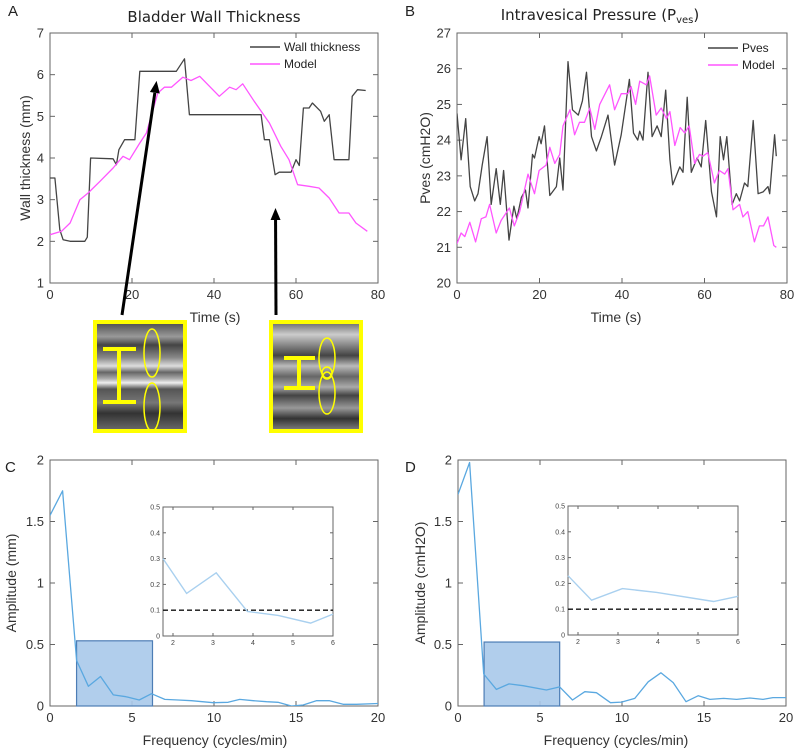 This screenshot has width=800, height=755. I want to click on inset-y-tick-label: 0.4, so click(155, 533).